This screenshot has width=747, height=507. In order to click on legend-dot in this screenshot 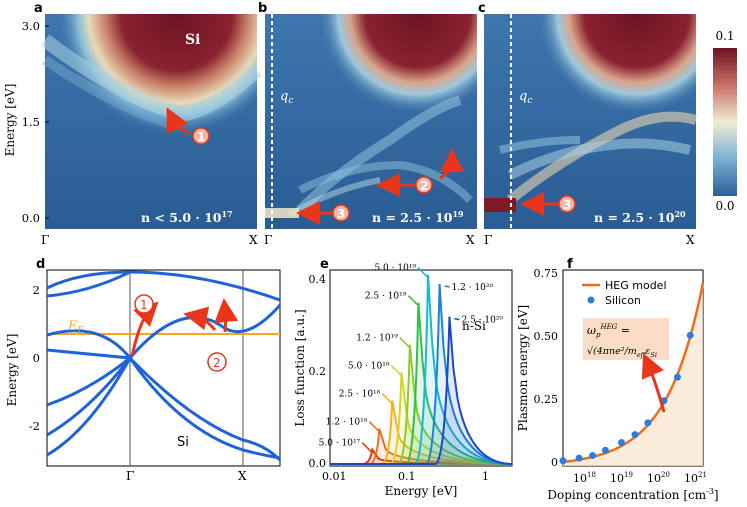, I will do `click(591, 300)`.